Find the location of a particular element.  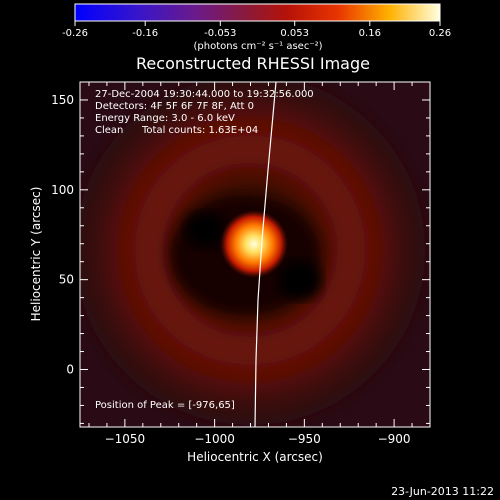

colorbar-tick-label: -0.16 is located at coordinates (145, 33).